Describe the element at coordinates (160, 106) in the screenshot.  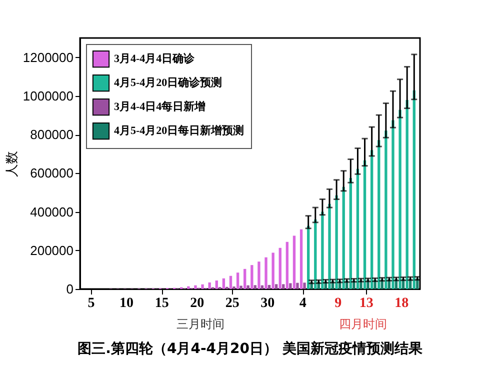
I see `legend-label: 3月4-4日4每日新增` at that location.